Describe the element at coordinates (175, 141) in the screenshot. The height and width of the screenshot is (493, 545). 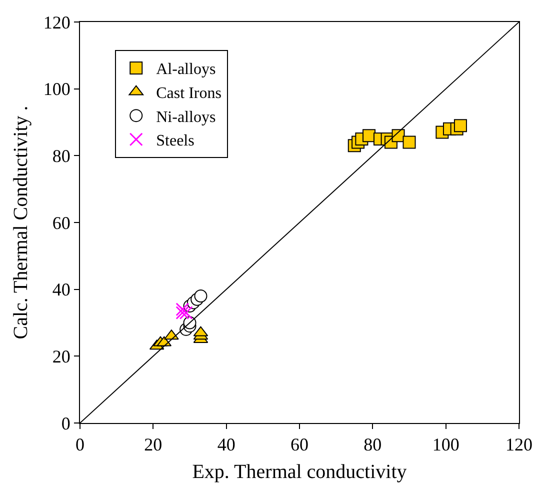
I see `legend-label: Steels` at that location.